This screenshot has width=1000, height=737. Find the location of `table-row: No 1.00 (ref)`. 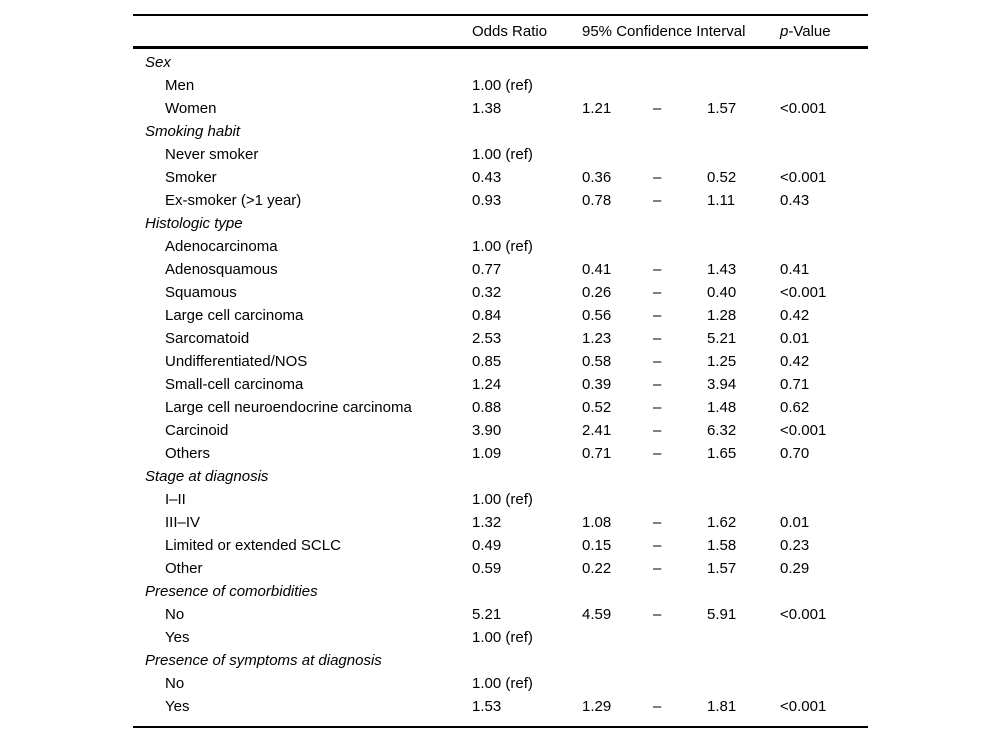

table-row: No 1.00 (ref) is located at coordinates (500, 683).